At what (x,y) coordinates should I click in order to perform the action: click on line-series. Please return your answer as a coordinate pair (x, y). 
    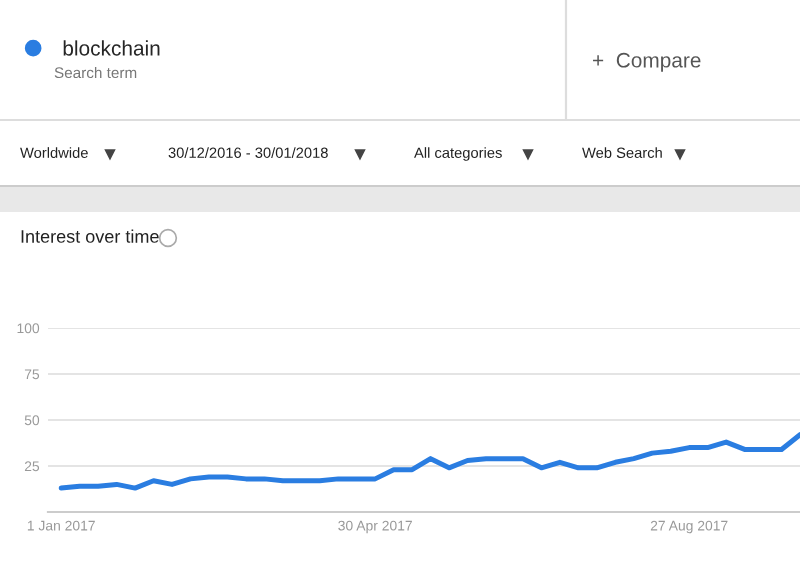
    Looking at the image, I should click on (429, 461).